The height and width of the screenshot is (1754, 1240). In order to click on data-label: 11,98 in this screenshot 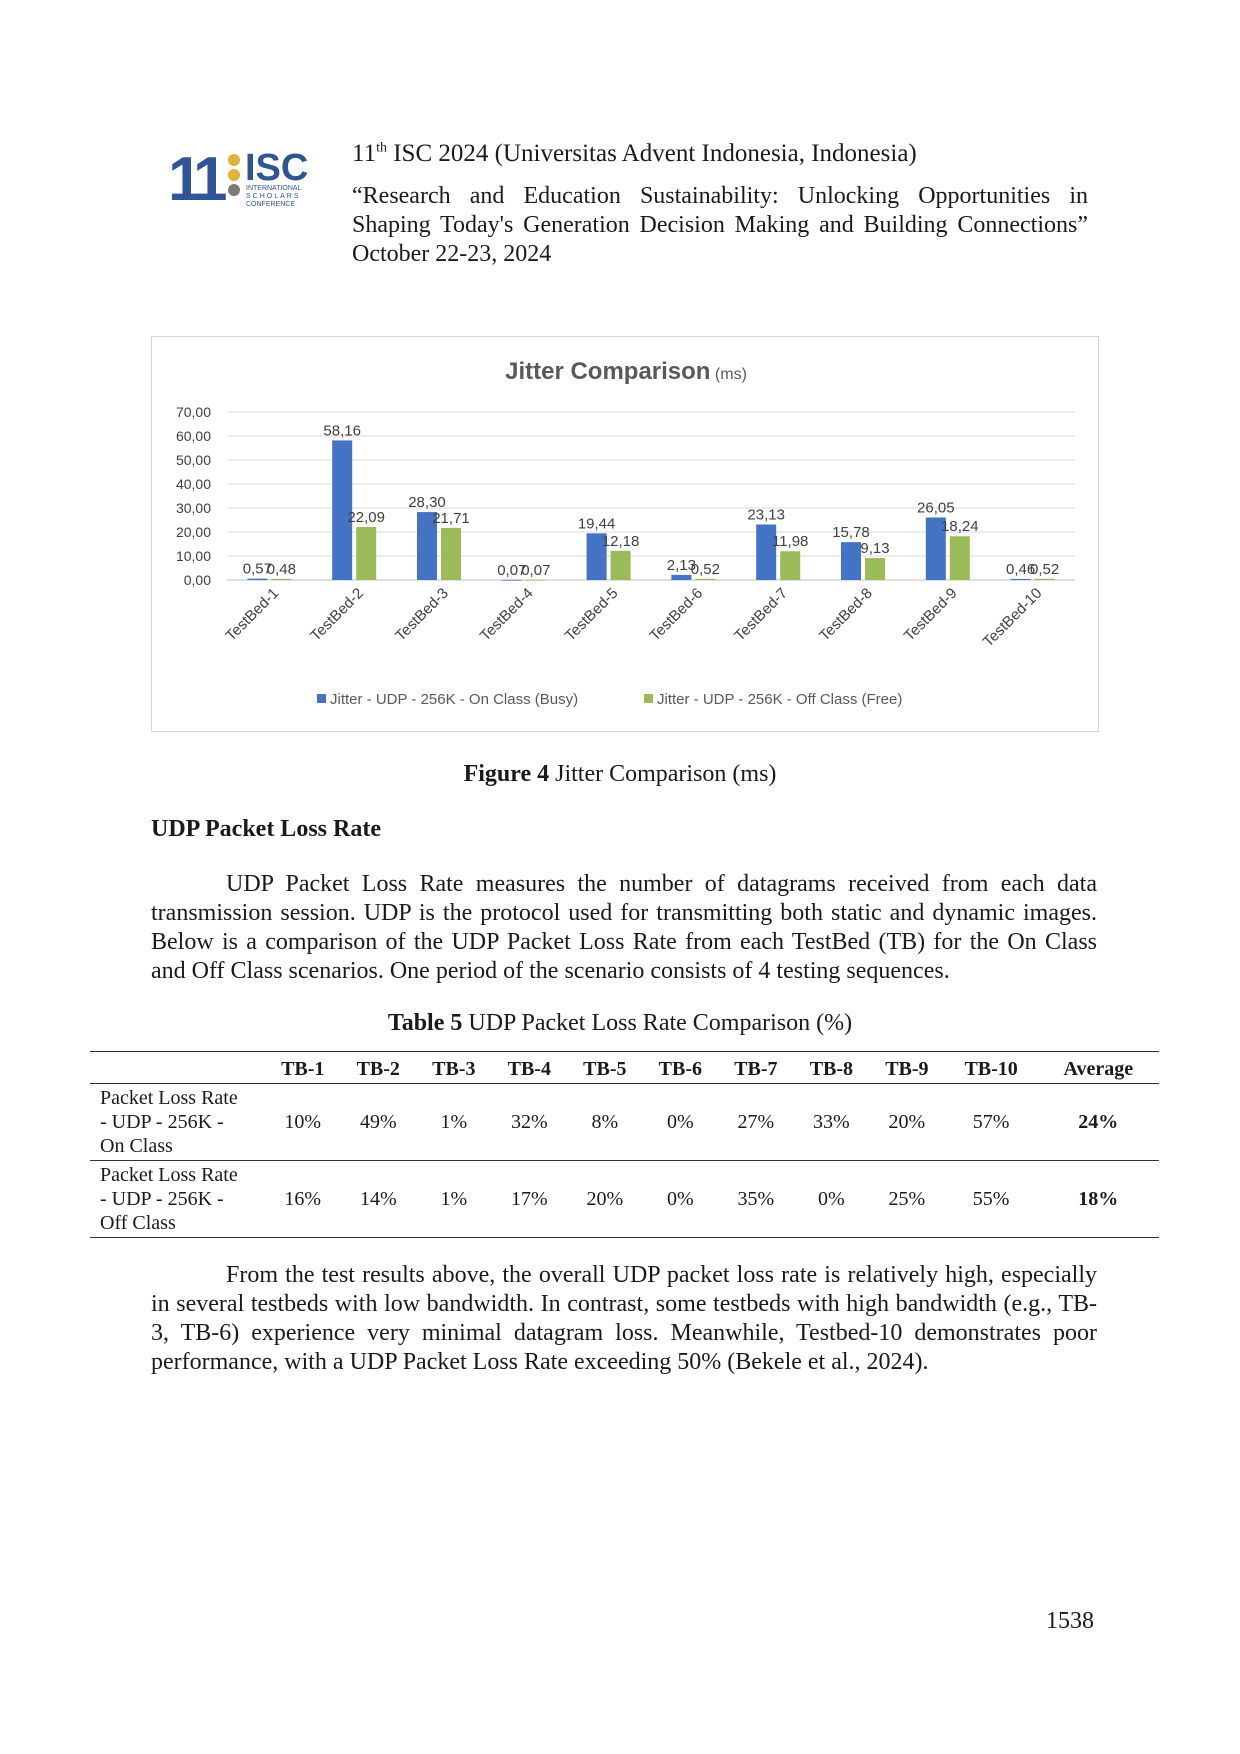, I will do `click(790, 541)`.